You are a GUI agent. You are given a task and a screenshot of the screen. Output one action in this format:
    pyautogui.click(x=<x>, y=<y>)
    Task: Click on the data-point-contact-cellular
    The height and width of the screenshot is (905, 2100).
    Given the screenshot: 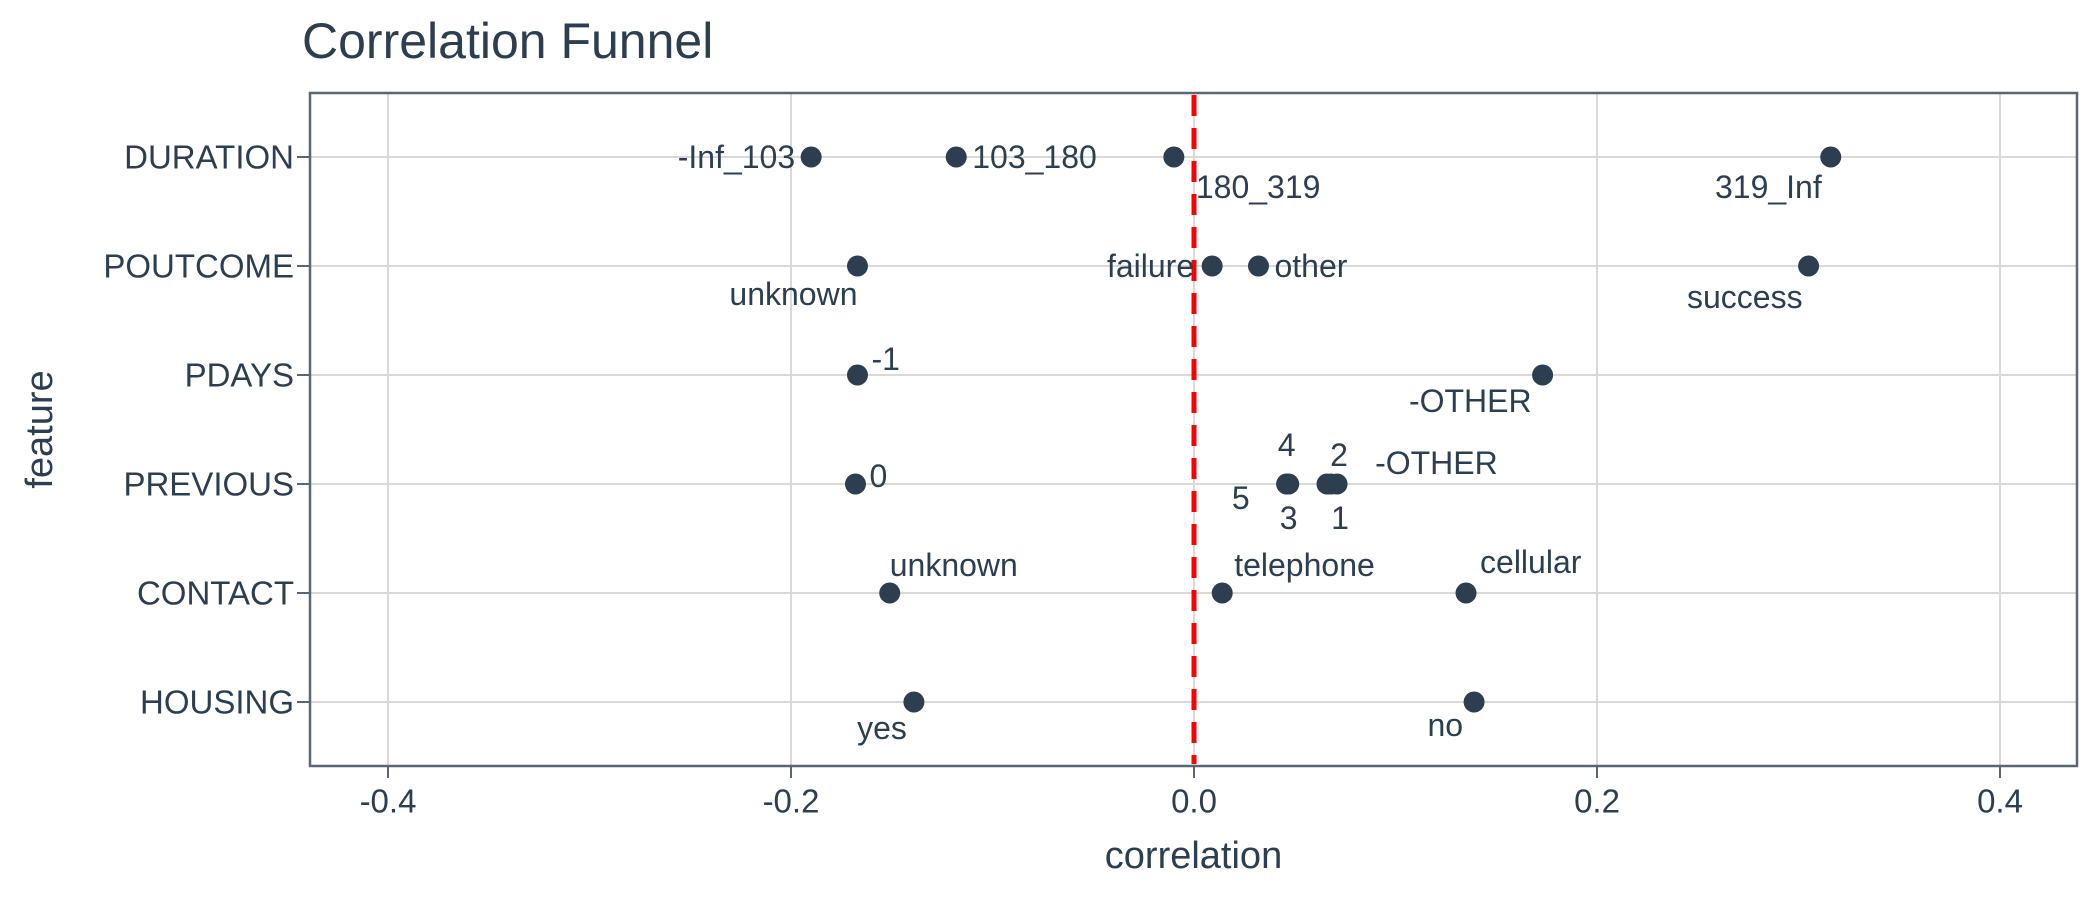 What is the action you would take?
    pyautogui.click(x=1466, y=593)
    